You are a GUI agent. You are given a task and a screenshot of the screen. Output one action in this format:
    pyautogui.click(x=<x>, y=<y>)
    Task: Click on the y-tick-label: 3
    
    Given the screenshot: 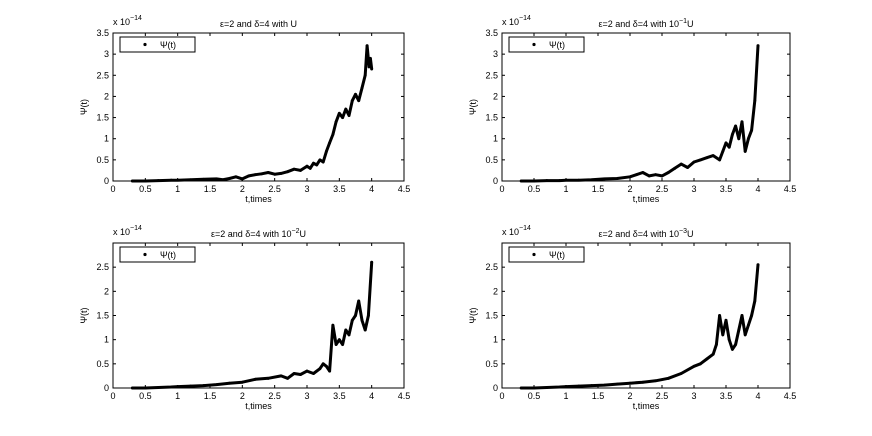 What is the action you would take?
    pyautogui.click(x=495, y=54)
    